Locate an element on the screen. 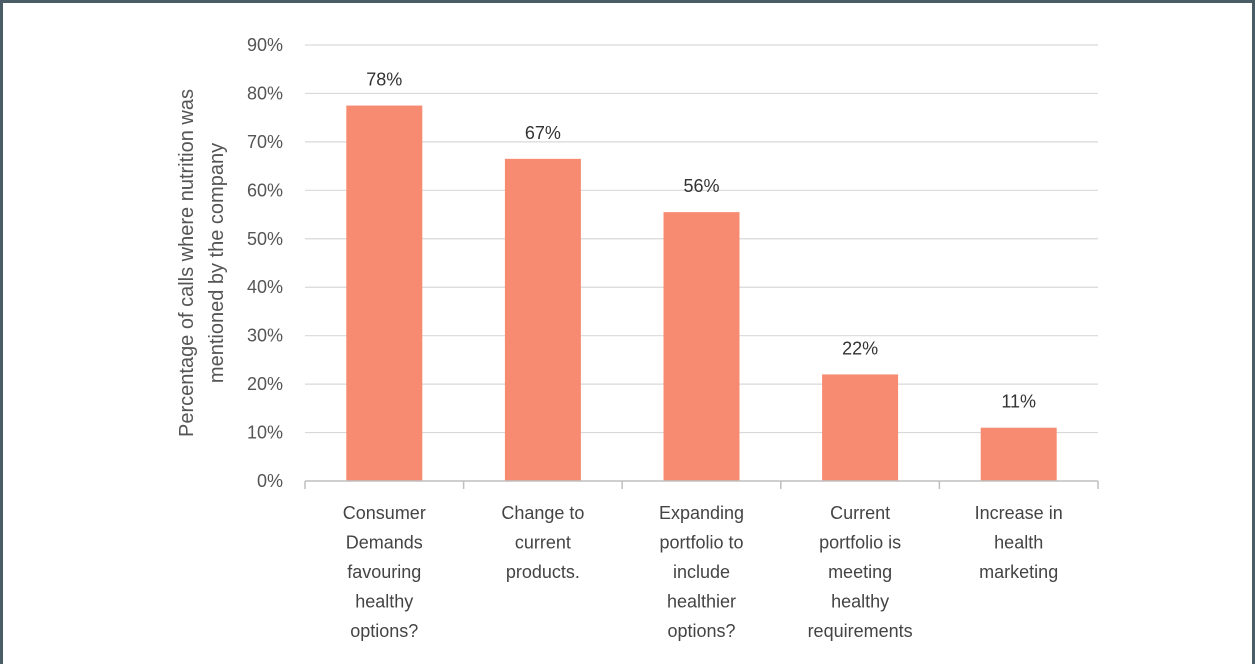 Image resolution: width=1255 pixels, height=664 pixels. x-category-label: Consumer Demands favouring healthy options? is located at coordinates (384, 572).